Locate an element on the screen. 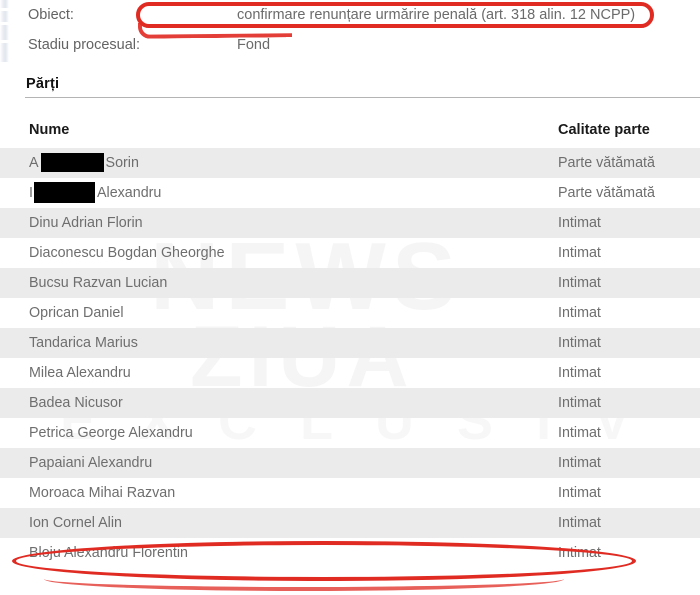 The width and height of the screenshot is (700, 595). column-header-calitate-parte: Calitate parte is located at coordinates (604, 130).